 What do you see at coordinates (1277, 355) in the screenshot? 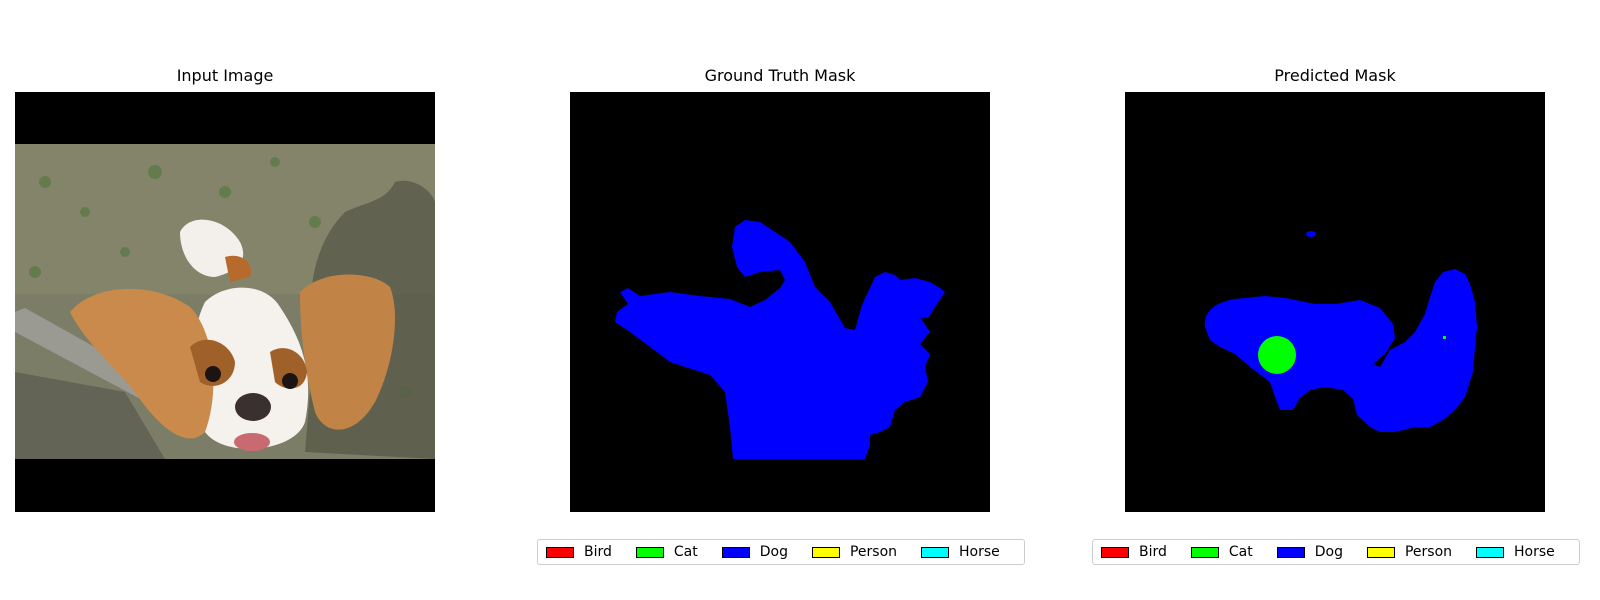
I see `pred-cat-region` at bounding box center [1277, 355].